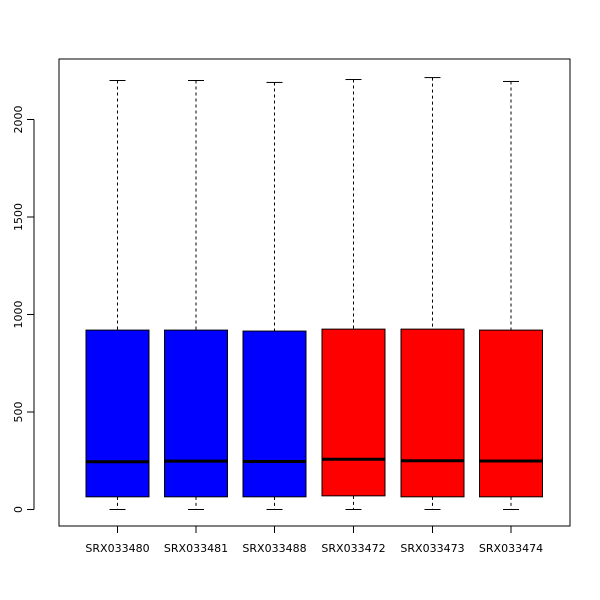 The height and width of the screenshot is (600, 600). I want to click on x-tick-label: SRX033488, so click(274, 548).